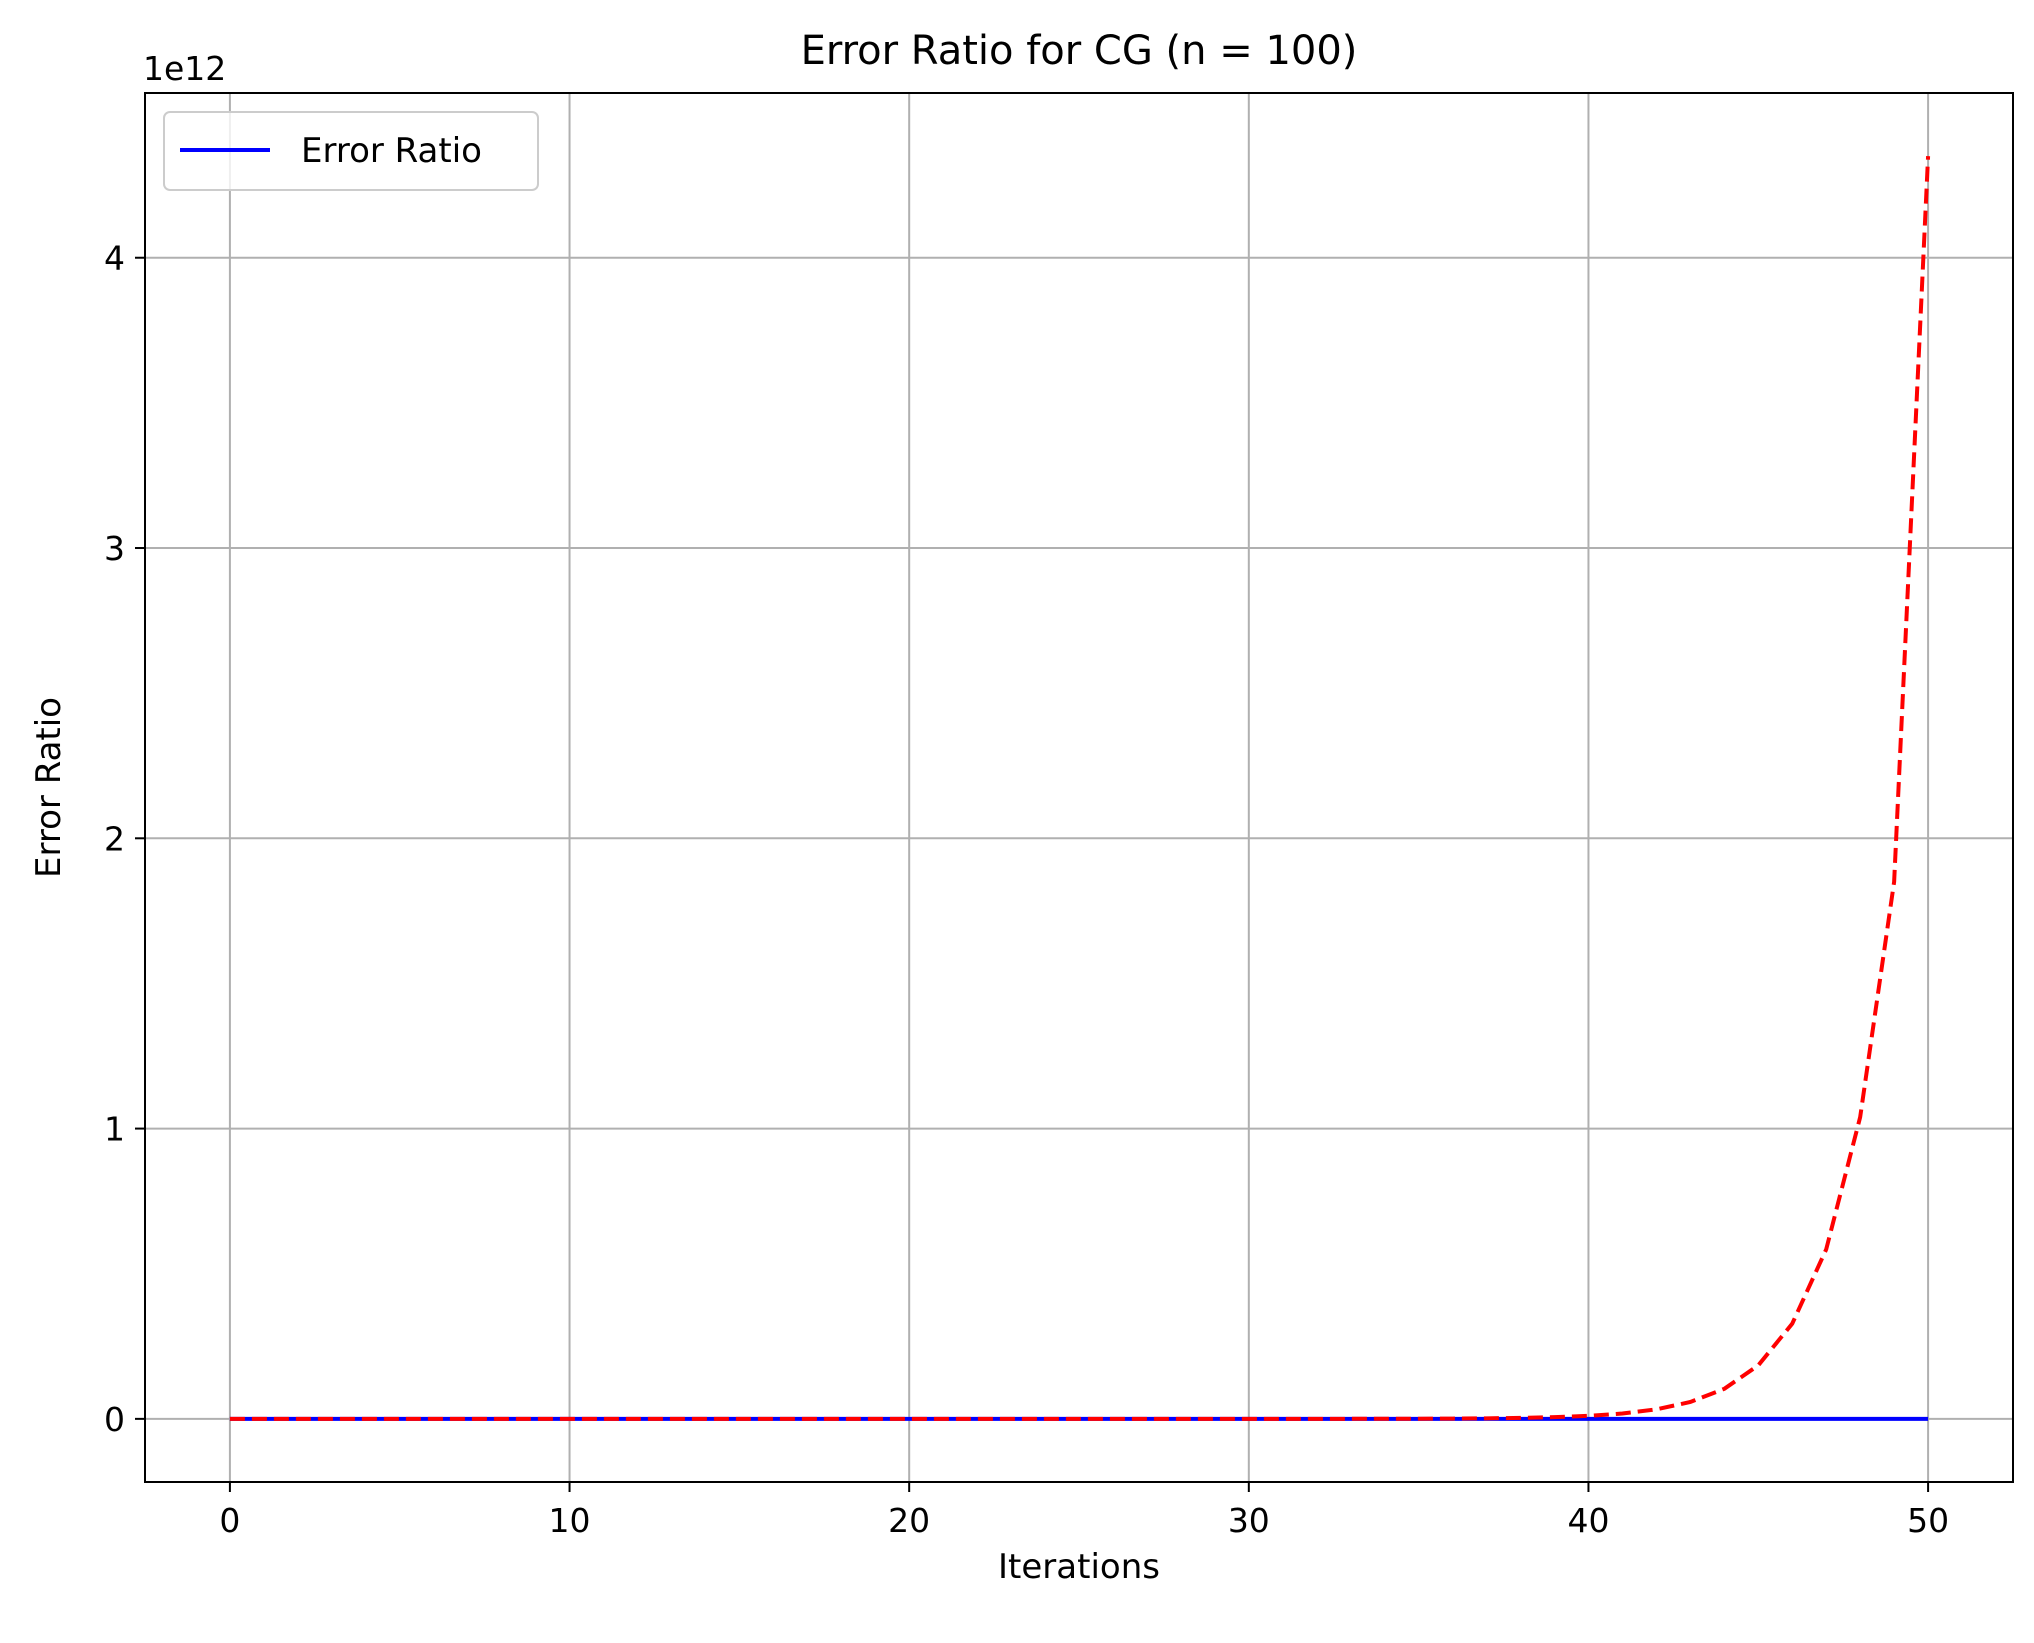 The image size is (2034, 1643). What do you see at coordinates (114, 1419) in the screenshot?
I see `y-tick-label: 0` at bounding box center [114, 1419].